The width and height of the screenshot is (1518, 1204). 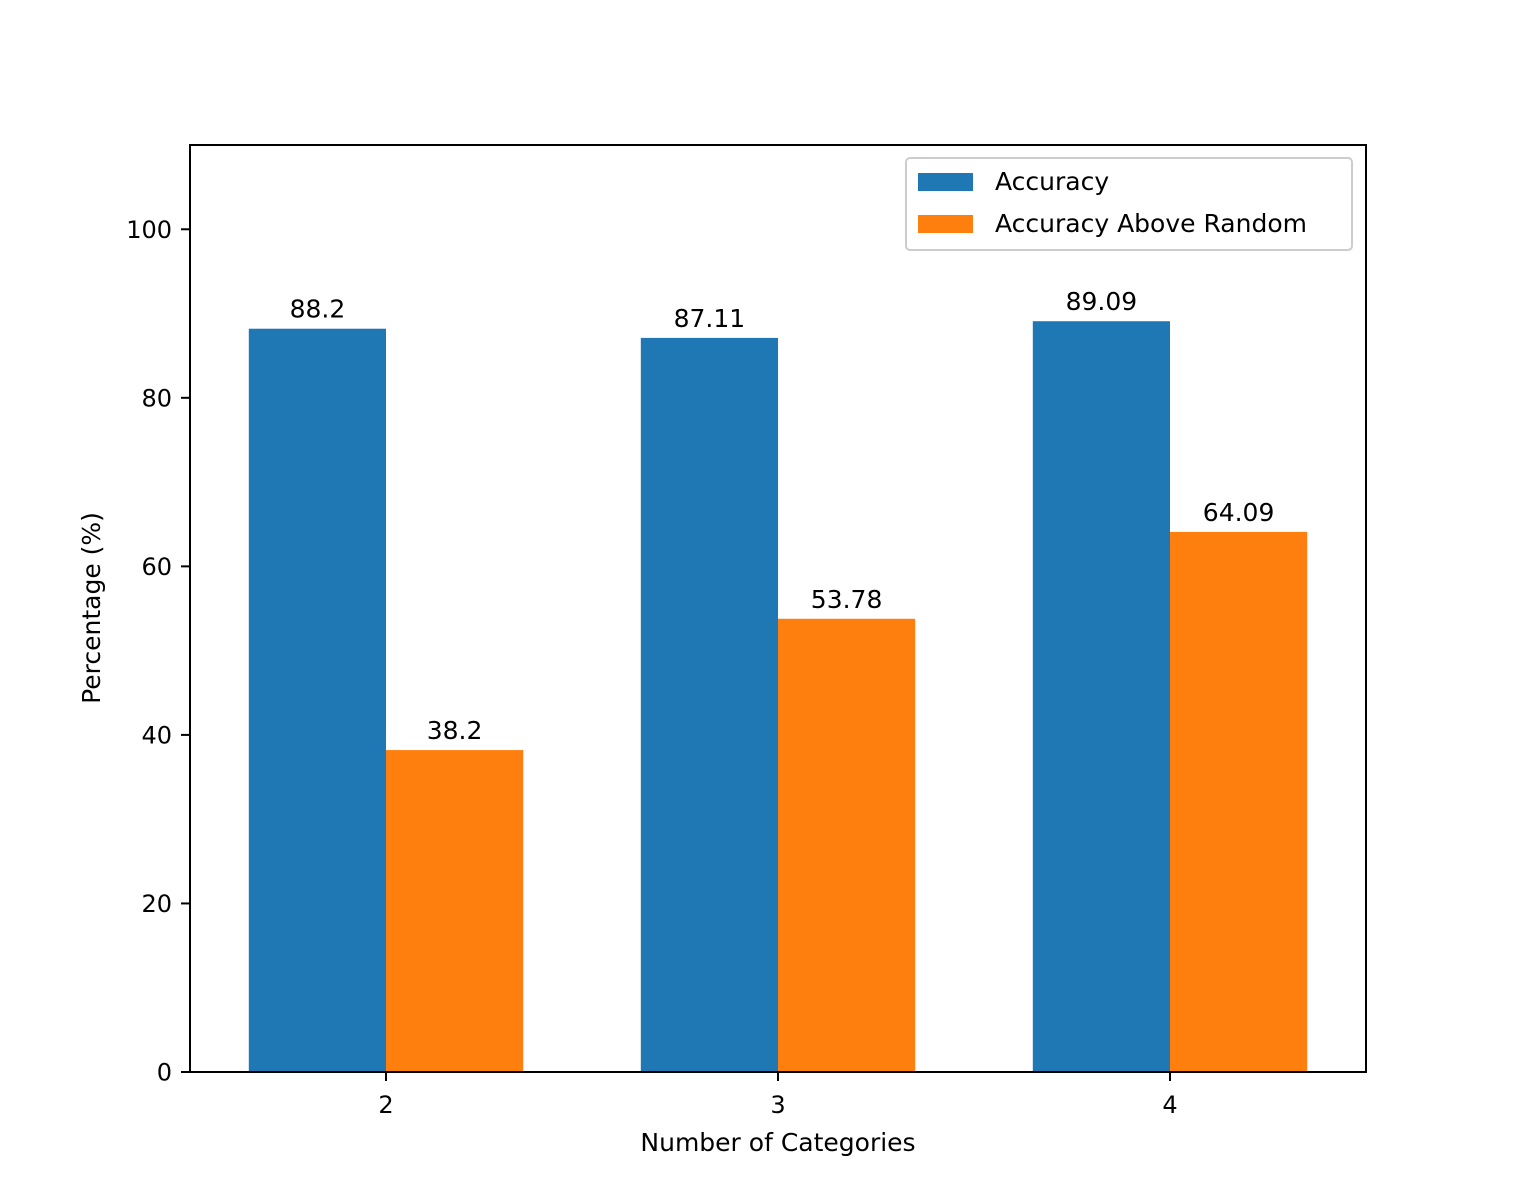 I want to click on legend-box, so click(x=1129, y=204).